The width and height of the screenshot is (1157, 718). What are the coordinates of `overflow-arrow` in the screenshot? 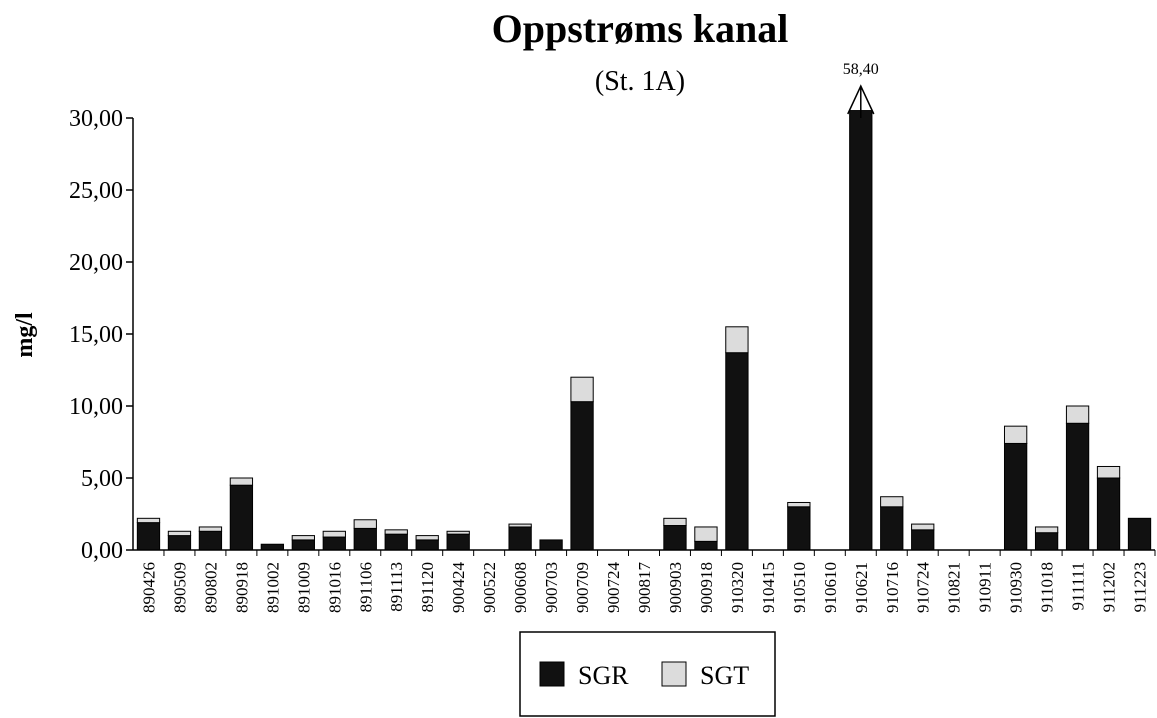 It's located at (861, 101).